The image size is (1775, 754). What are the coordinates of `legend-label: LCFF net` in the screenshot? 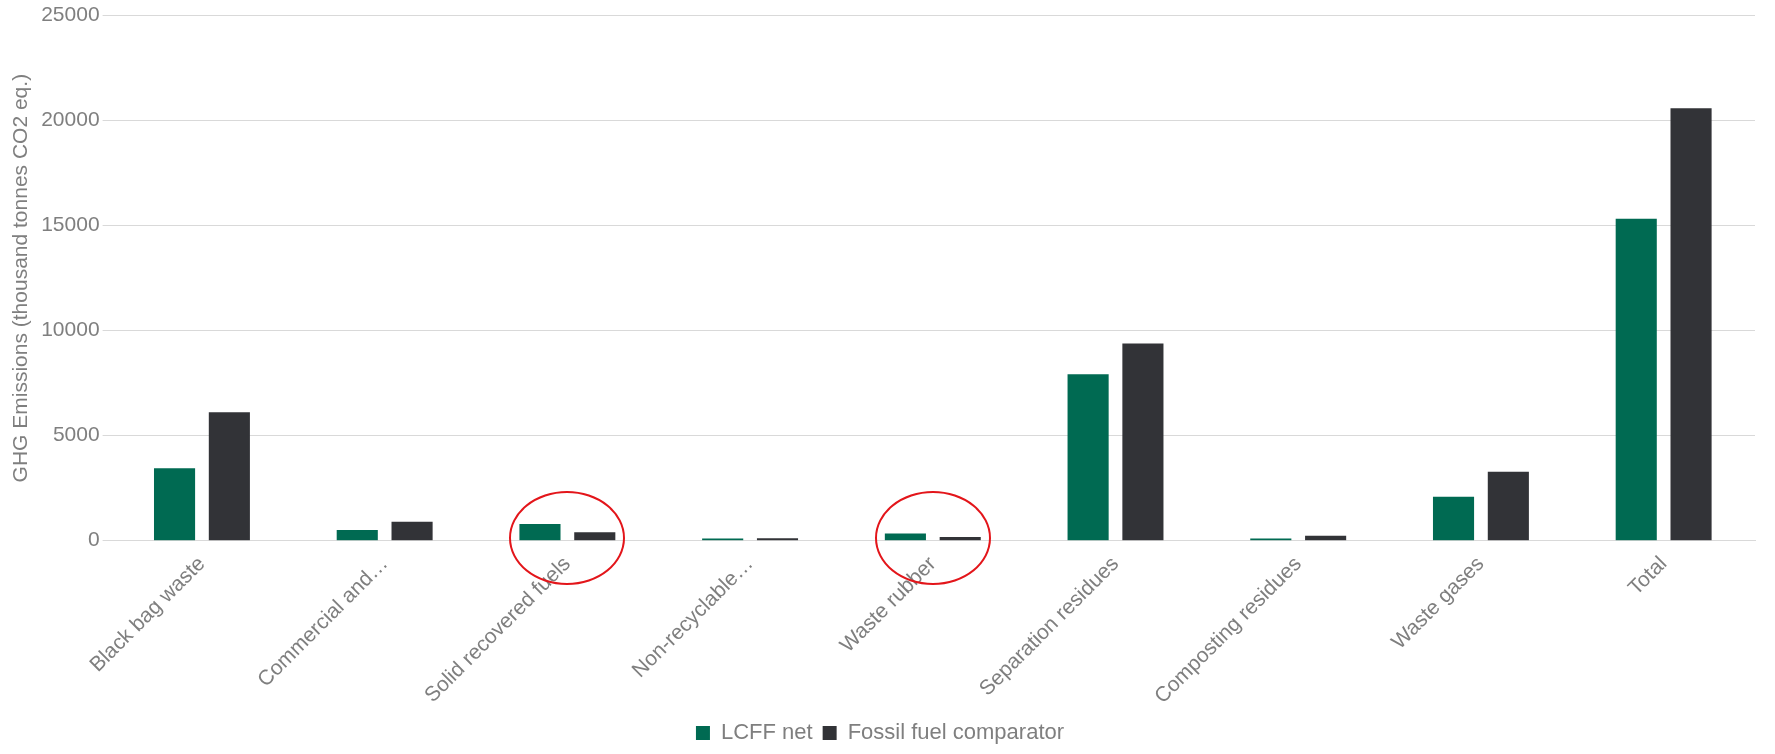 It's located at (766, 732).